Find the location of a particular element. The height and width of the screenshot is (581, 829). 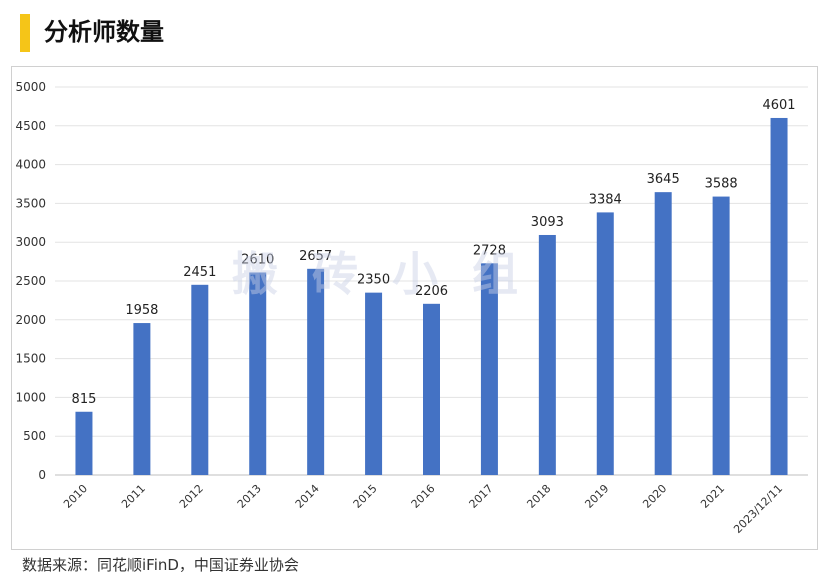

x-tick-label: 2023/12/11 is located at coordinates (758, 509).